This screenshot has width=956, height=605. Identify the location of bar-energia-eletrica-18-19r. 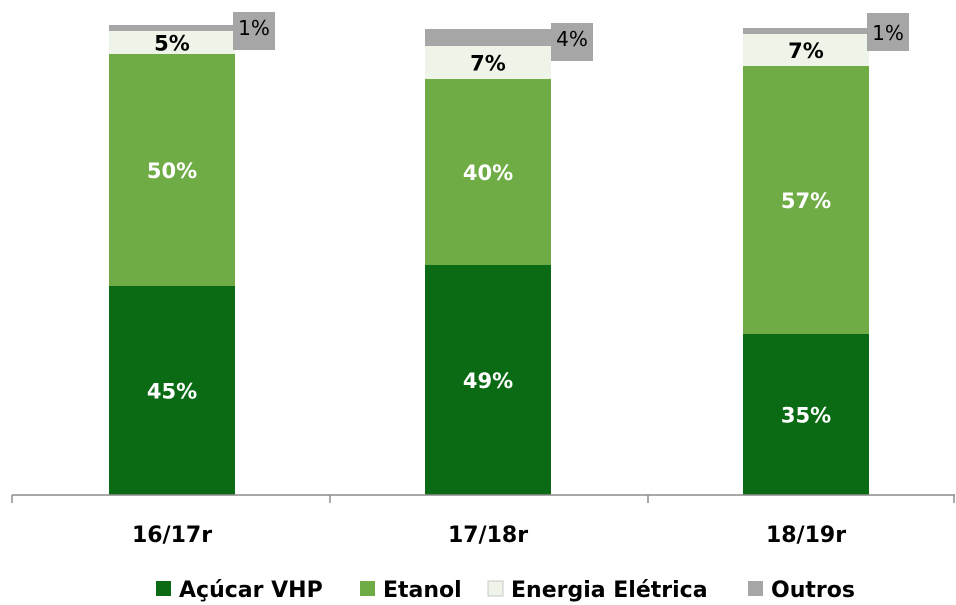
(806, 50).